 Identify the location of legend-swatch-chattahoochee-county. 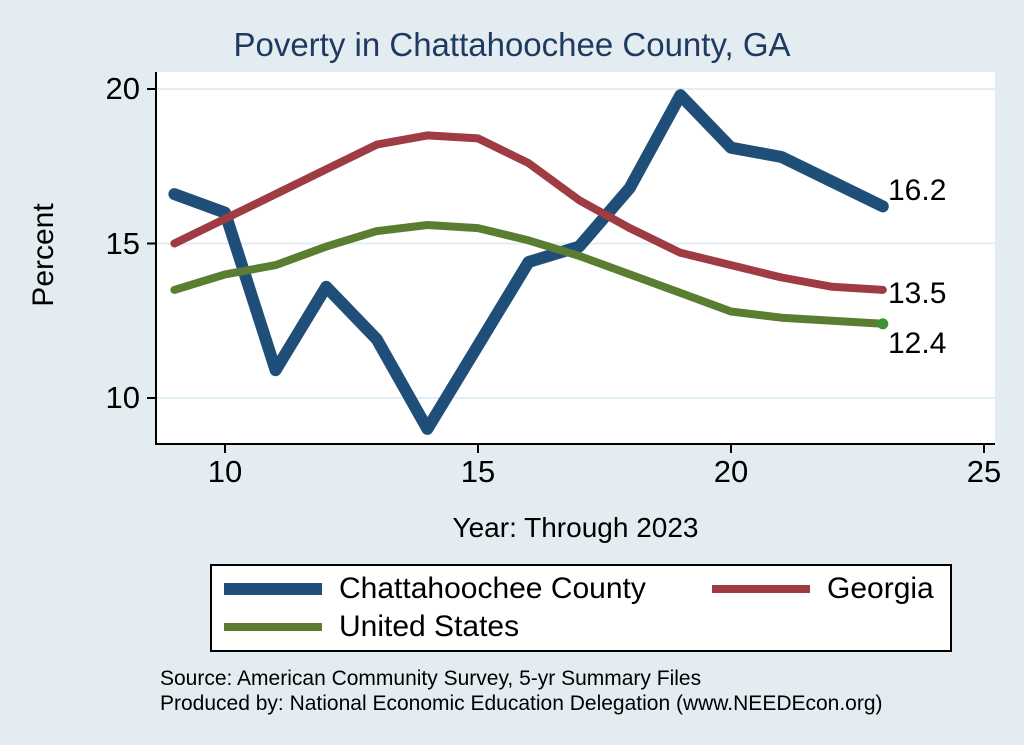
(273, 589).